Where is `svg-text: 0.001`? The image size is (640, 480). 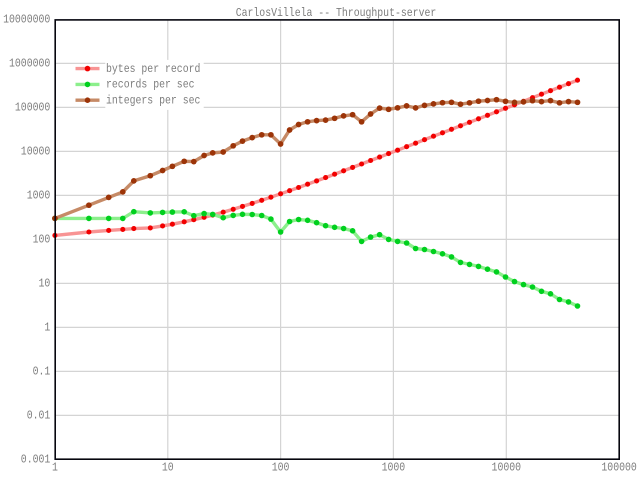 svg-text: 0.001 is located at coordinates (36, 460).